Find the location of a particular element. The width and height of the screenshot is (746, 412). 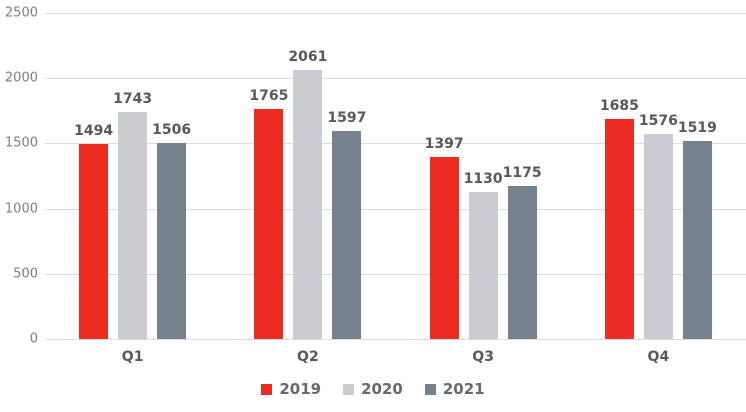

bar-value-label: 1494 is located at coordinates (94, 131).